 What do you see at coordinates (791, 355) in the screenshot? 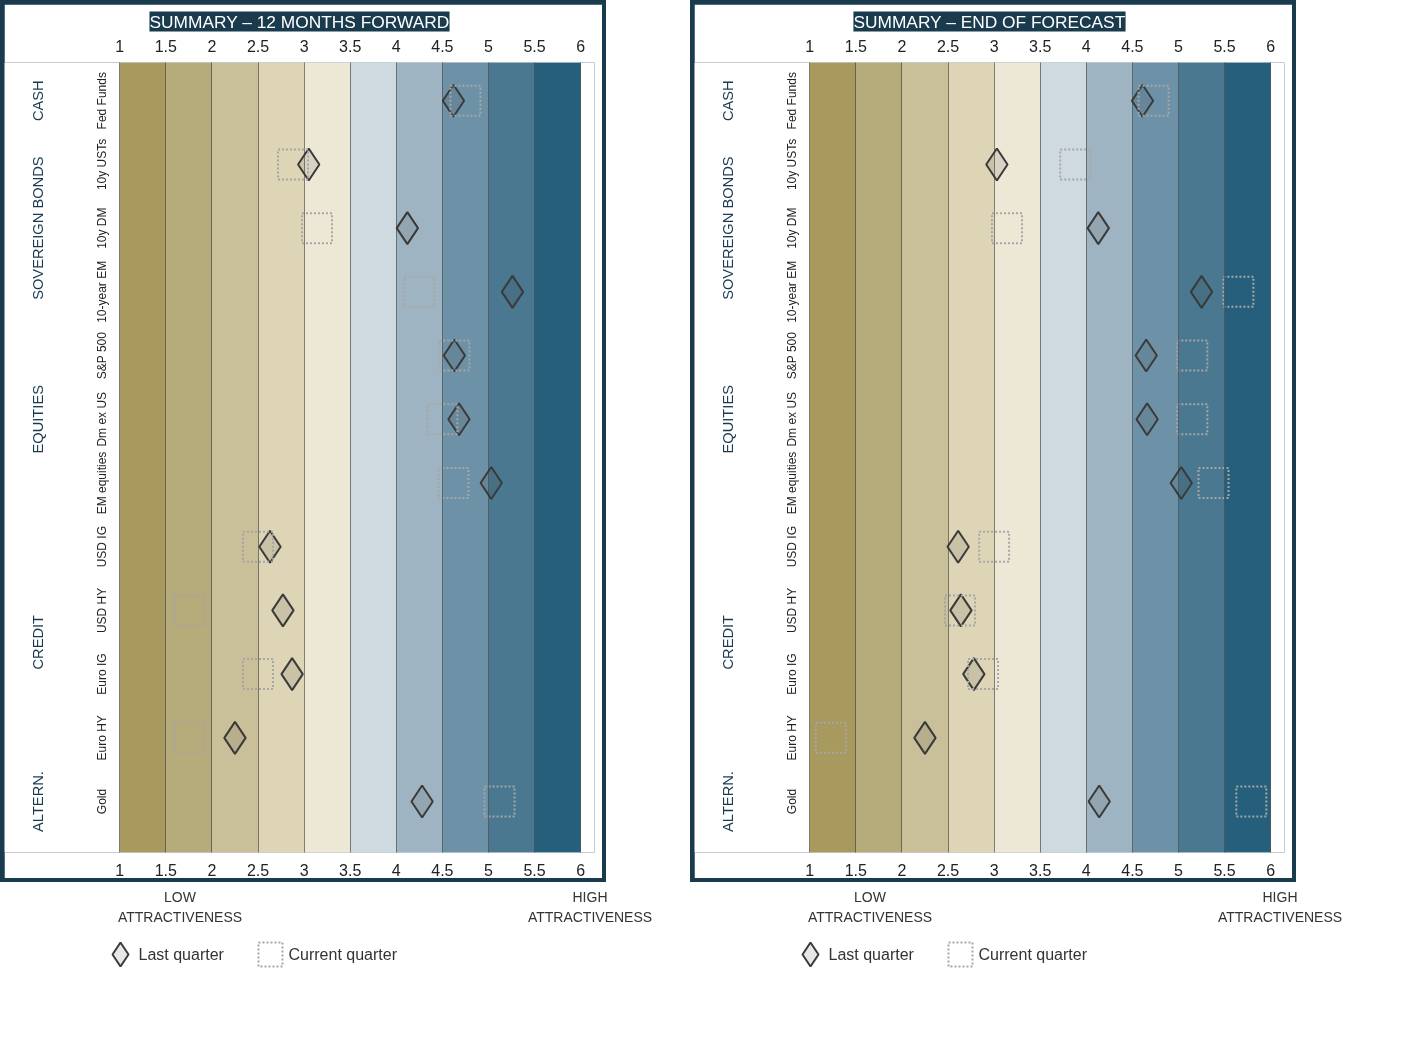
I see `y-tick-label: S&P 500` at bounding box center [791, 355].